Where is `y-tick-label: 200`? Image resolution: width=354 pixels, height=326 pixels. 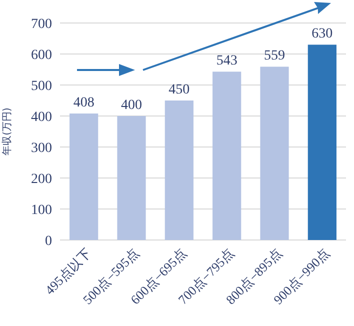
y-tick-label: 200 is located at coordinates (41, 179).